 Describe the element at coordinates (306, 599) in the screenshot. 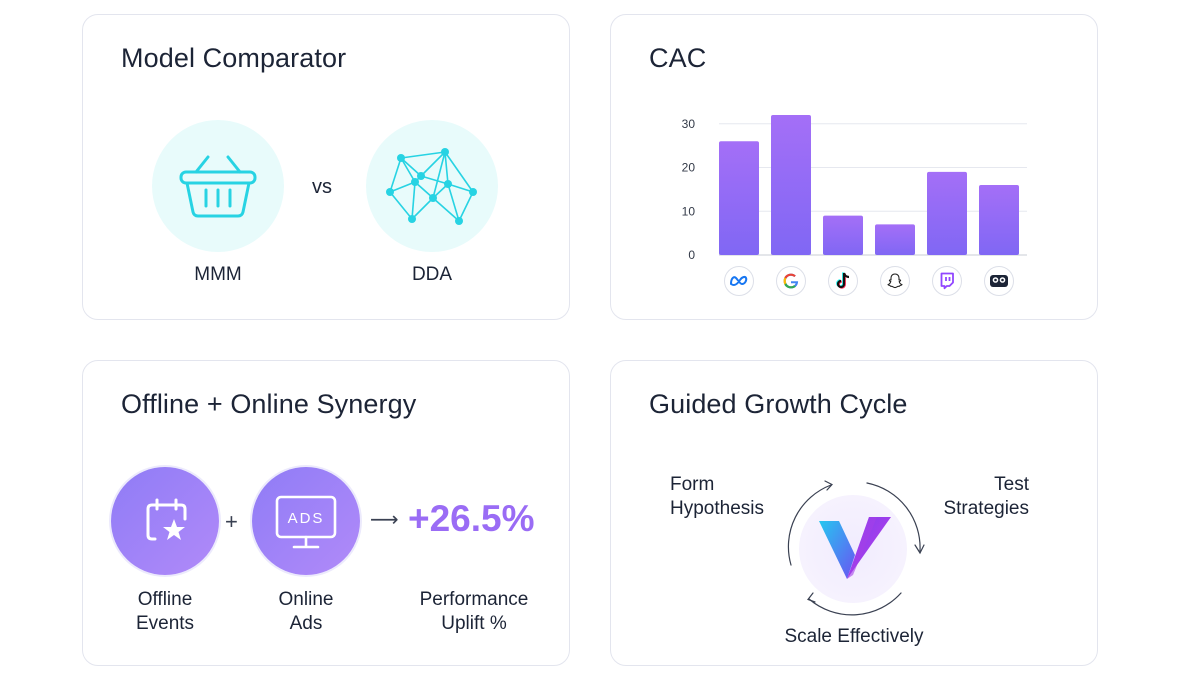

I see `online-label-line-1: Online` at that location.